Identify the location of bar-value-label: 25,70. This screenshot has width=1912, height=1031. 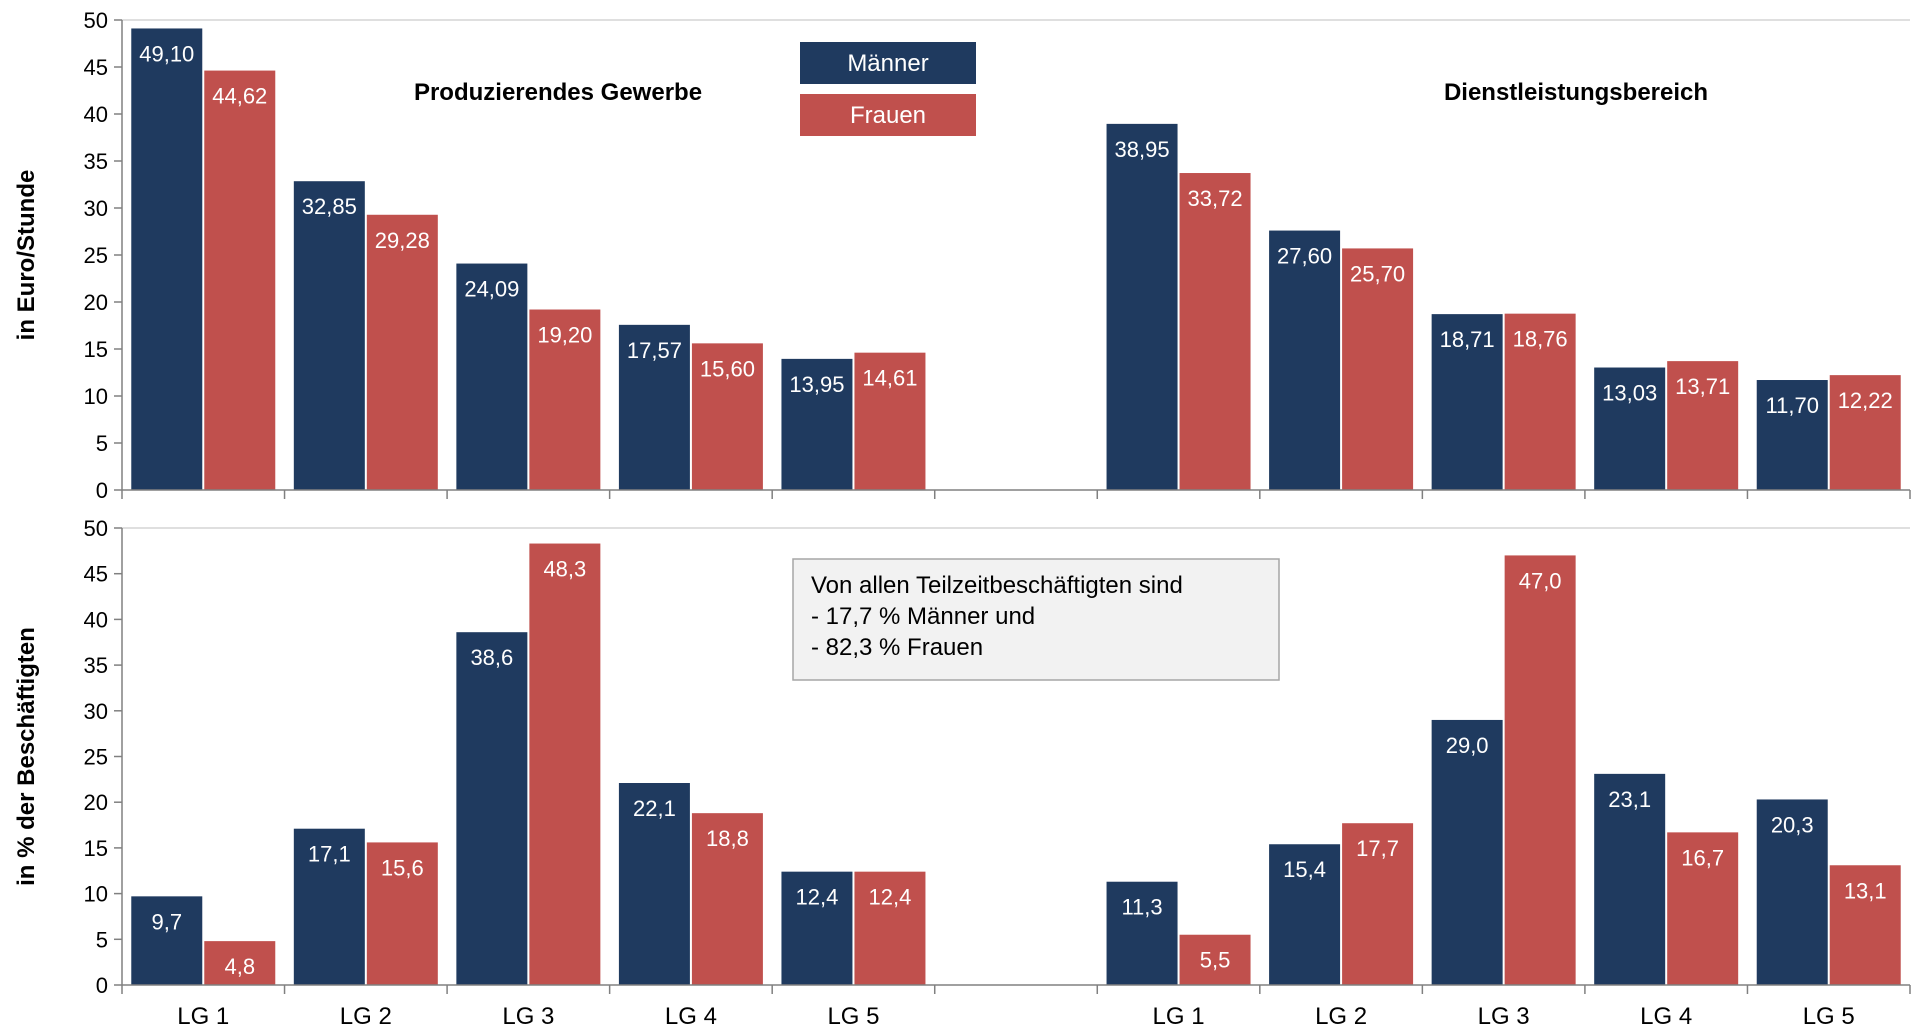
(1377, 273).